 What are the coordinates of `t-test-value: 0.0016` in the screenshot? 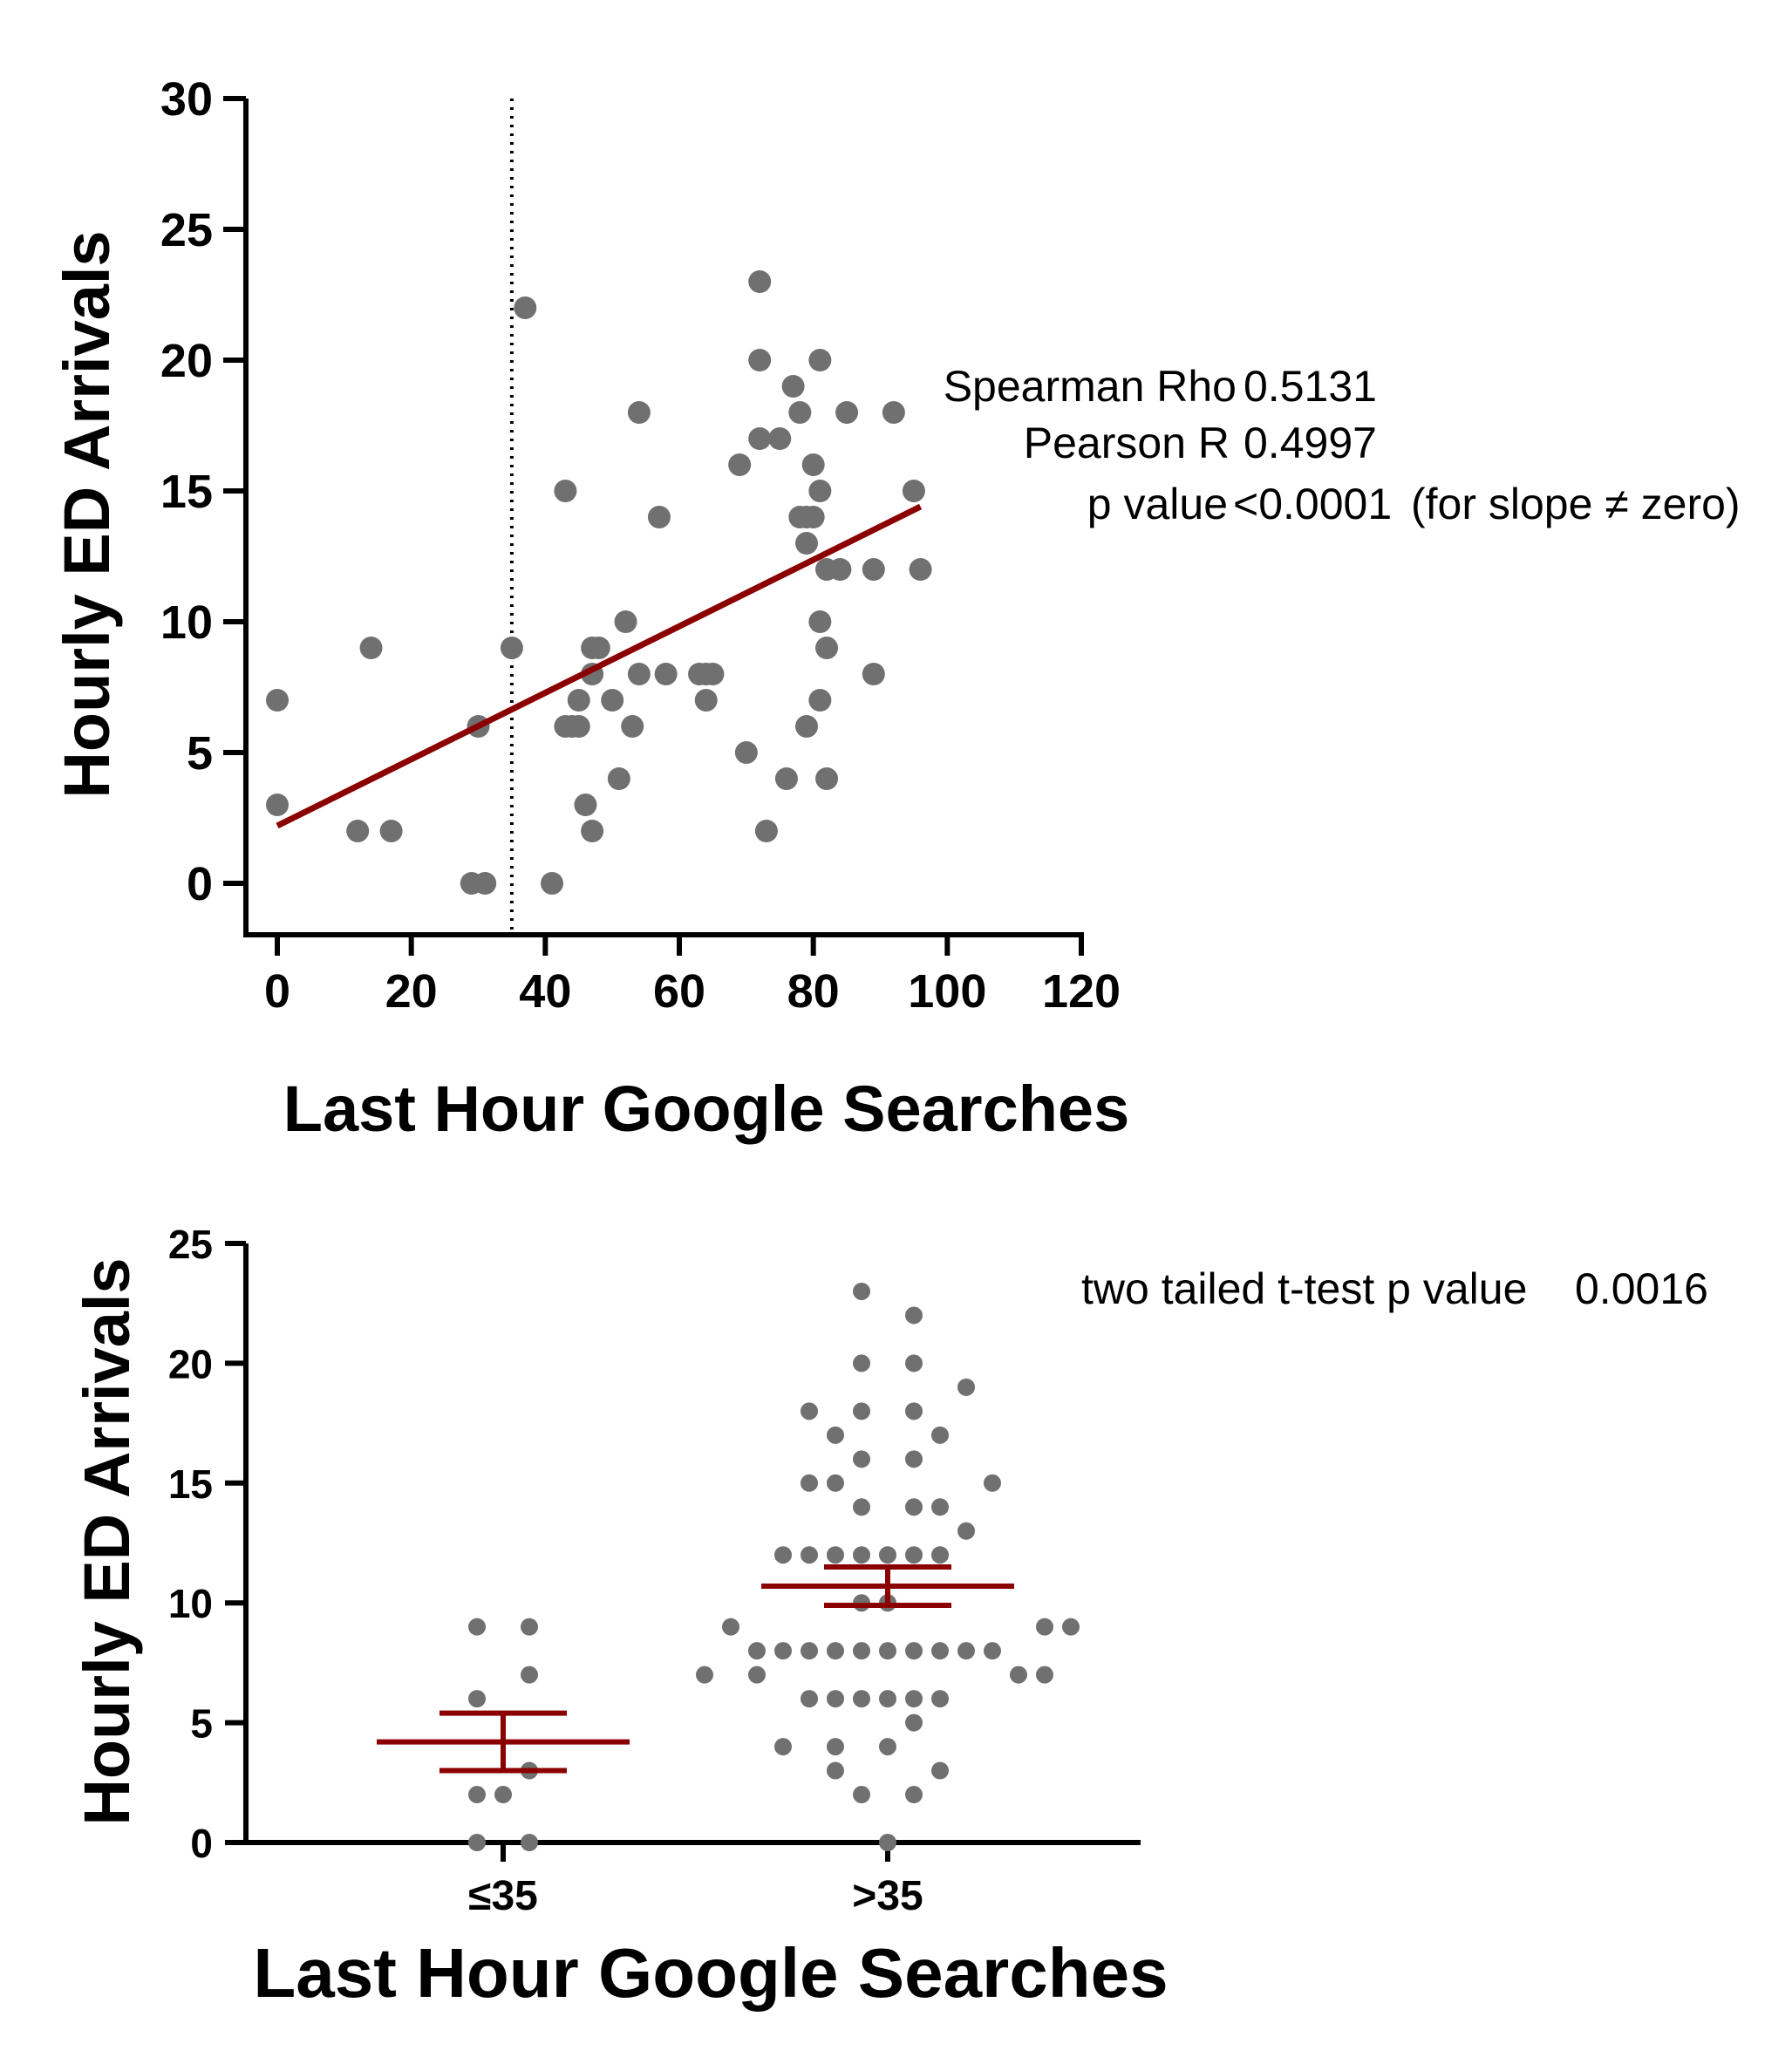 It's located at (1641, 1288).